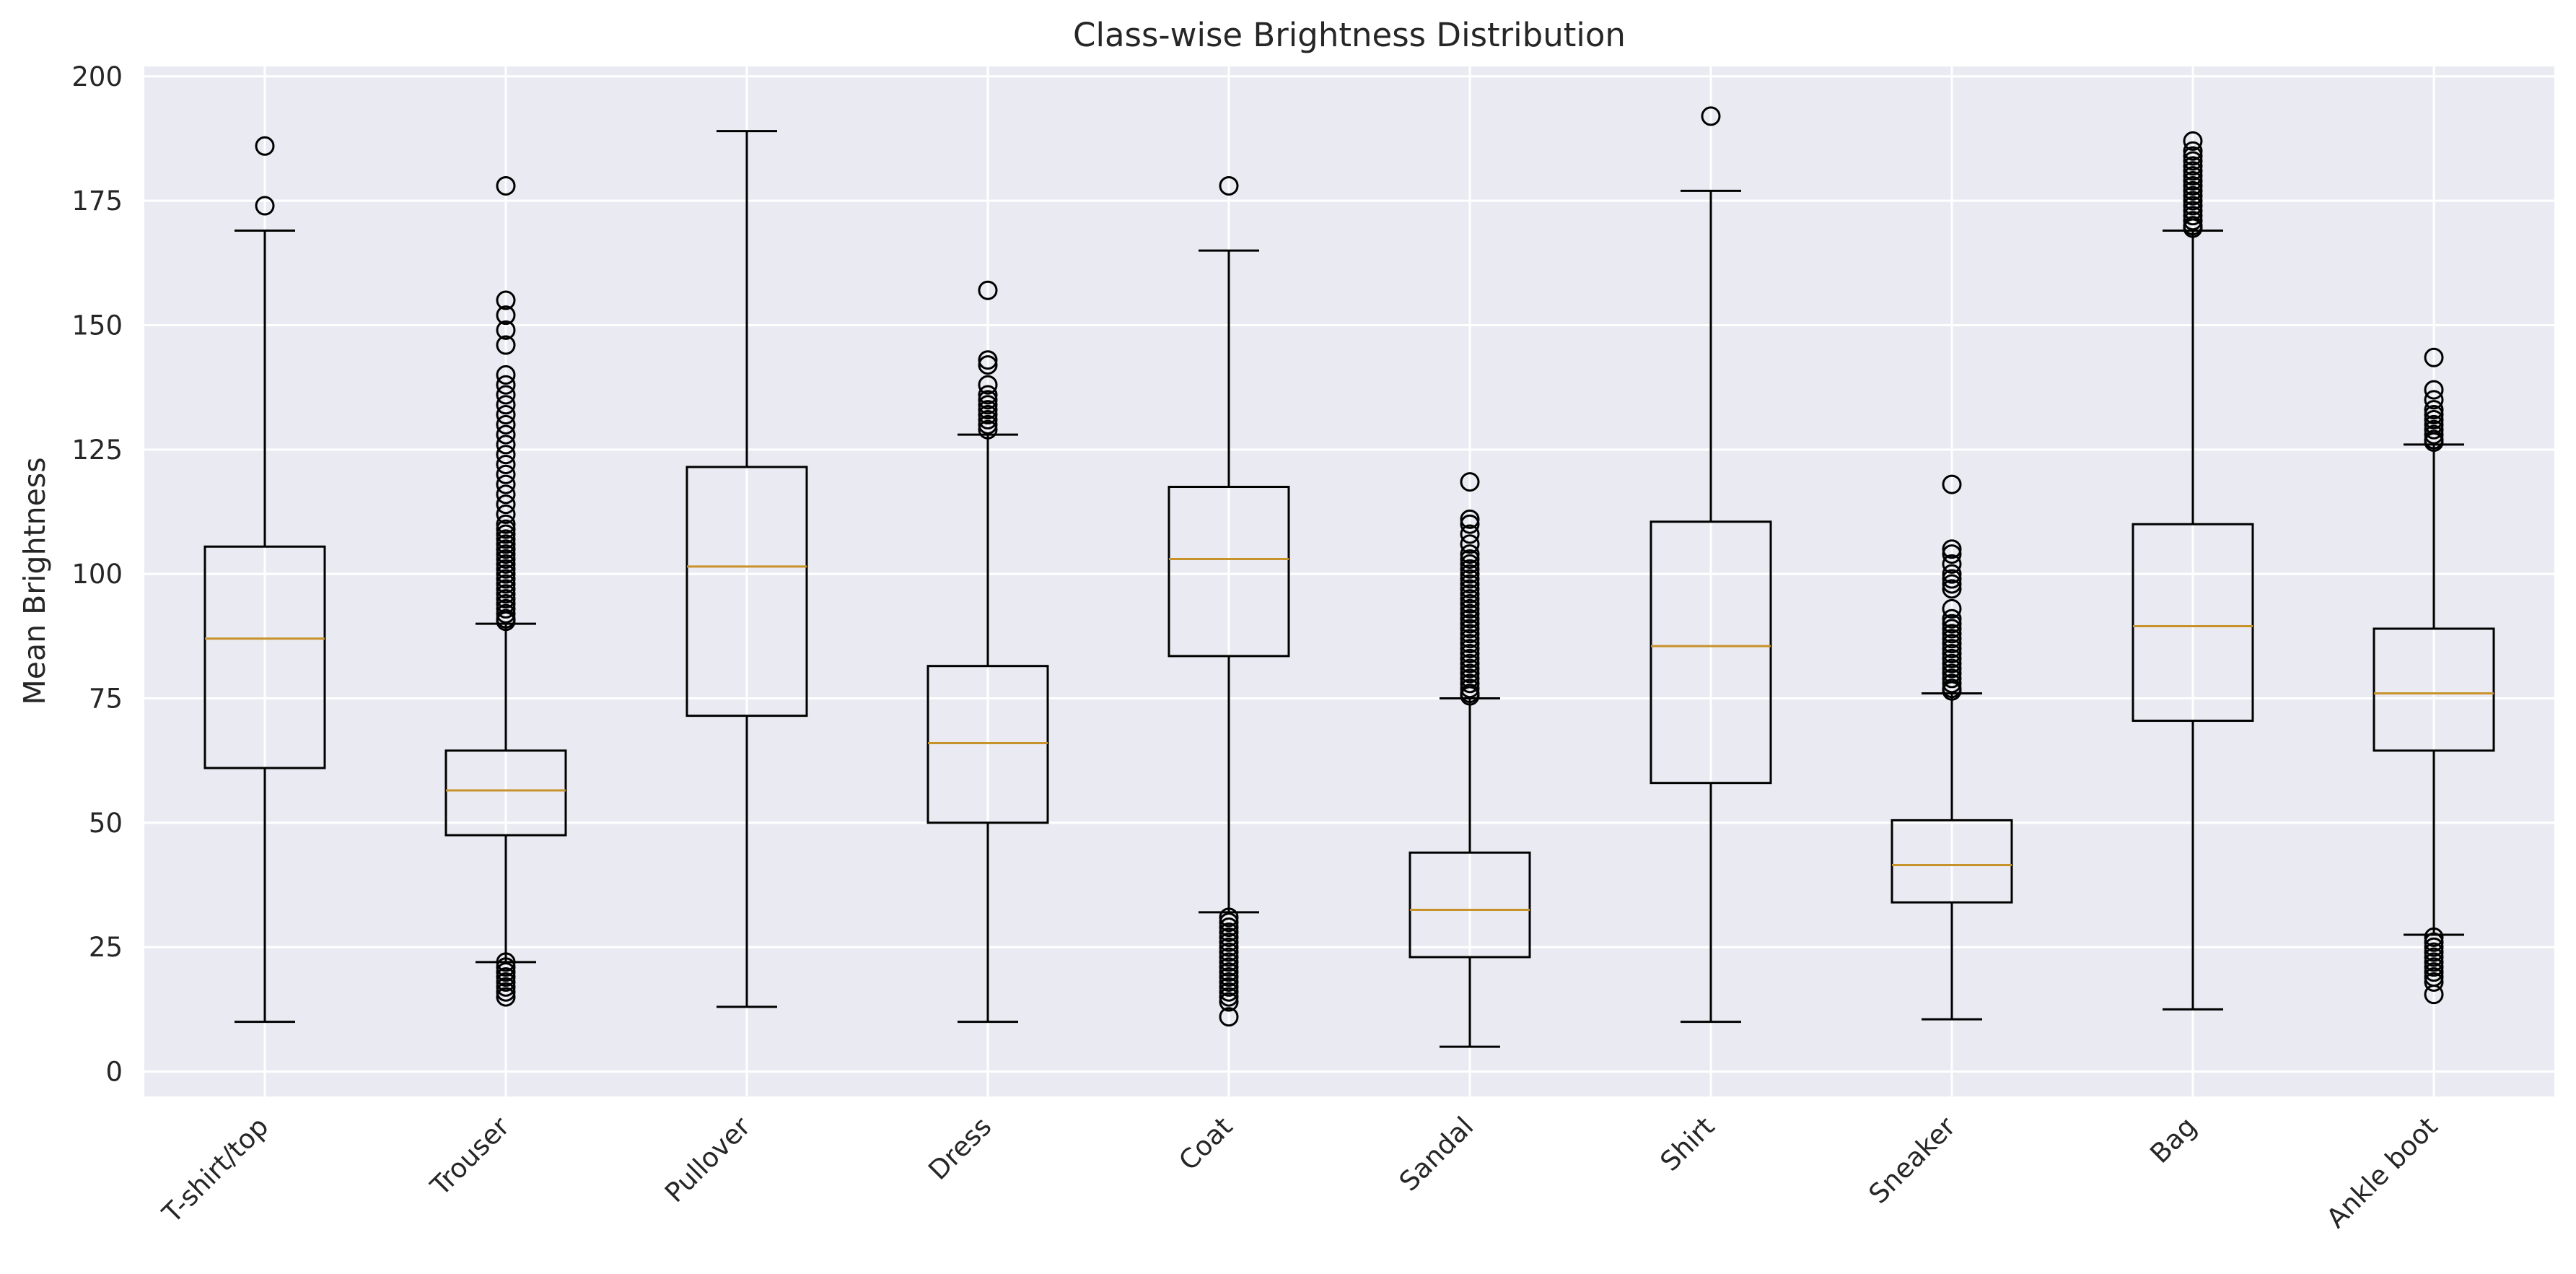 This screenshot has width=2576, height=1274. What do you see at coordinates (34, 580) in the screenshot?
I see `y-axis-label: Mean Brightness` at bounding box center [34, 580].